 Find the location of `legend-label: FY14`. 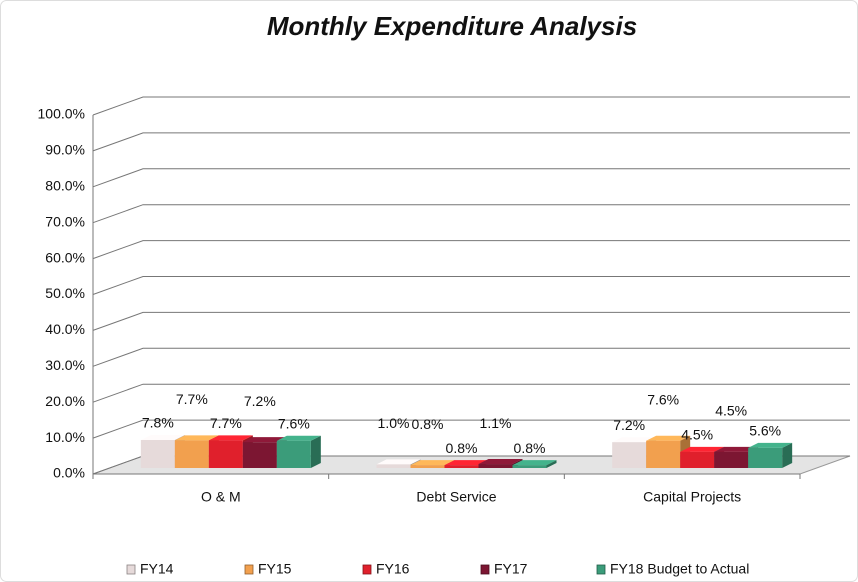

legend-label: FY14 is located at coordinates (157, 569).